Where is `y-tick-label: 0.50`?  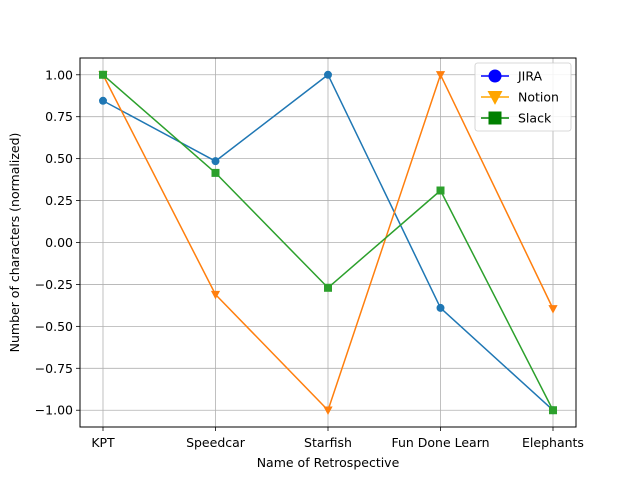
y-tick-label: 0.50 is located at coordinates (59, 158).